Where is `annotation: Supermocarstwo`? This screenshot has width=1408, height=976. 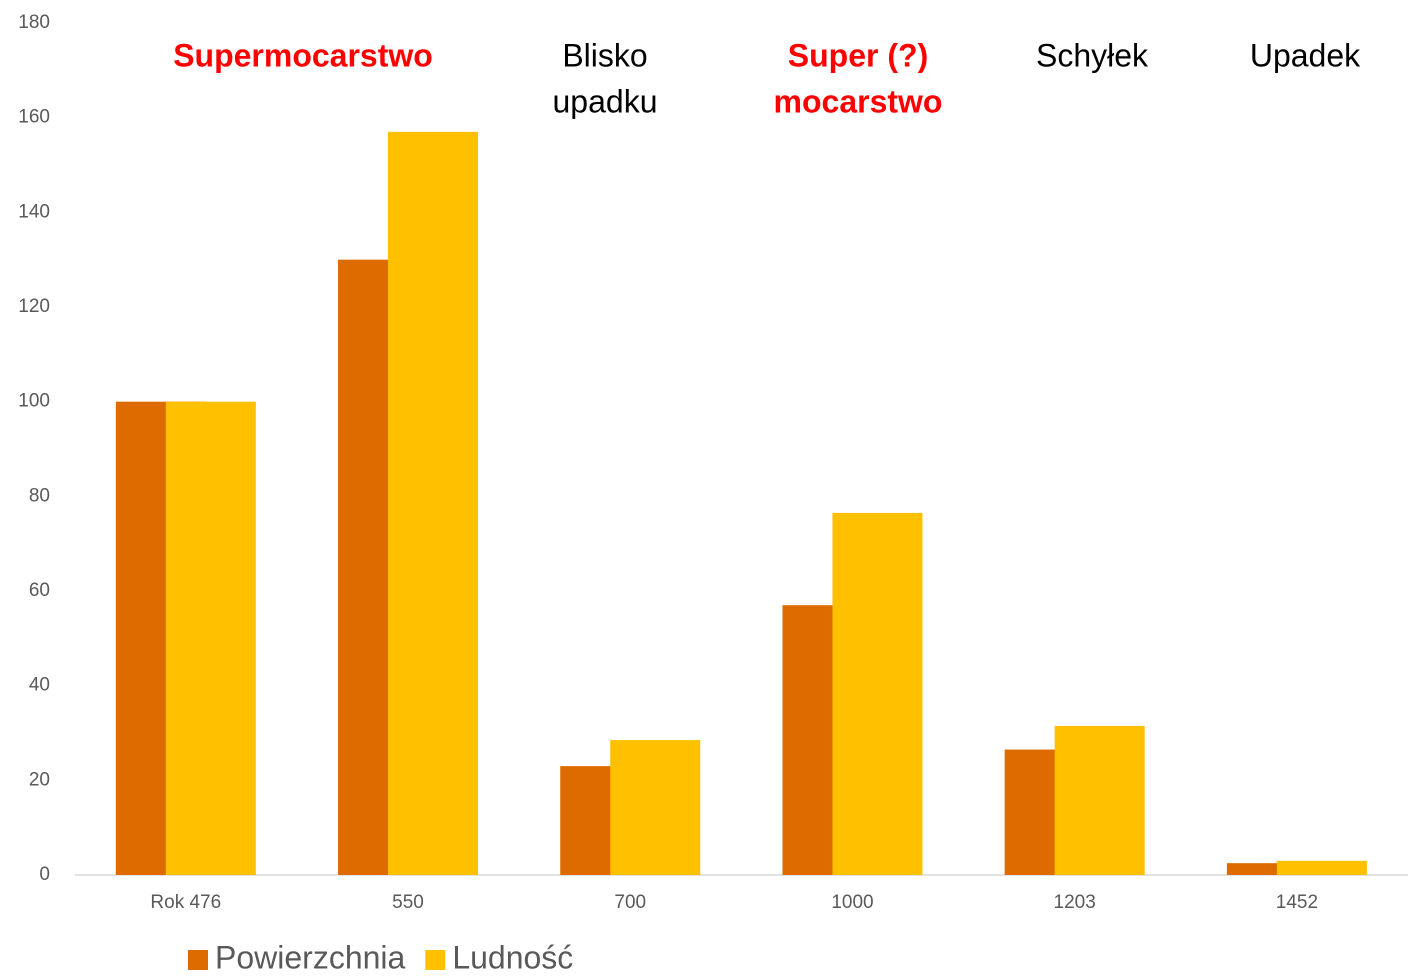 annotation: Supermocarstwo is located at coordinates (303, 55).